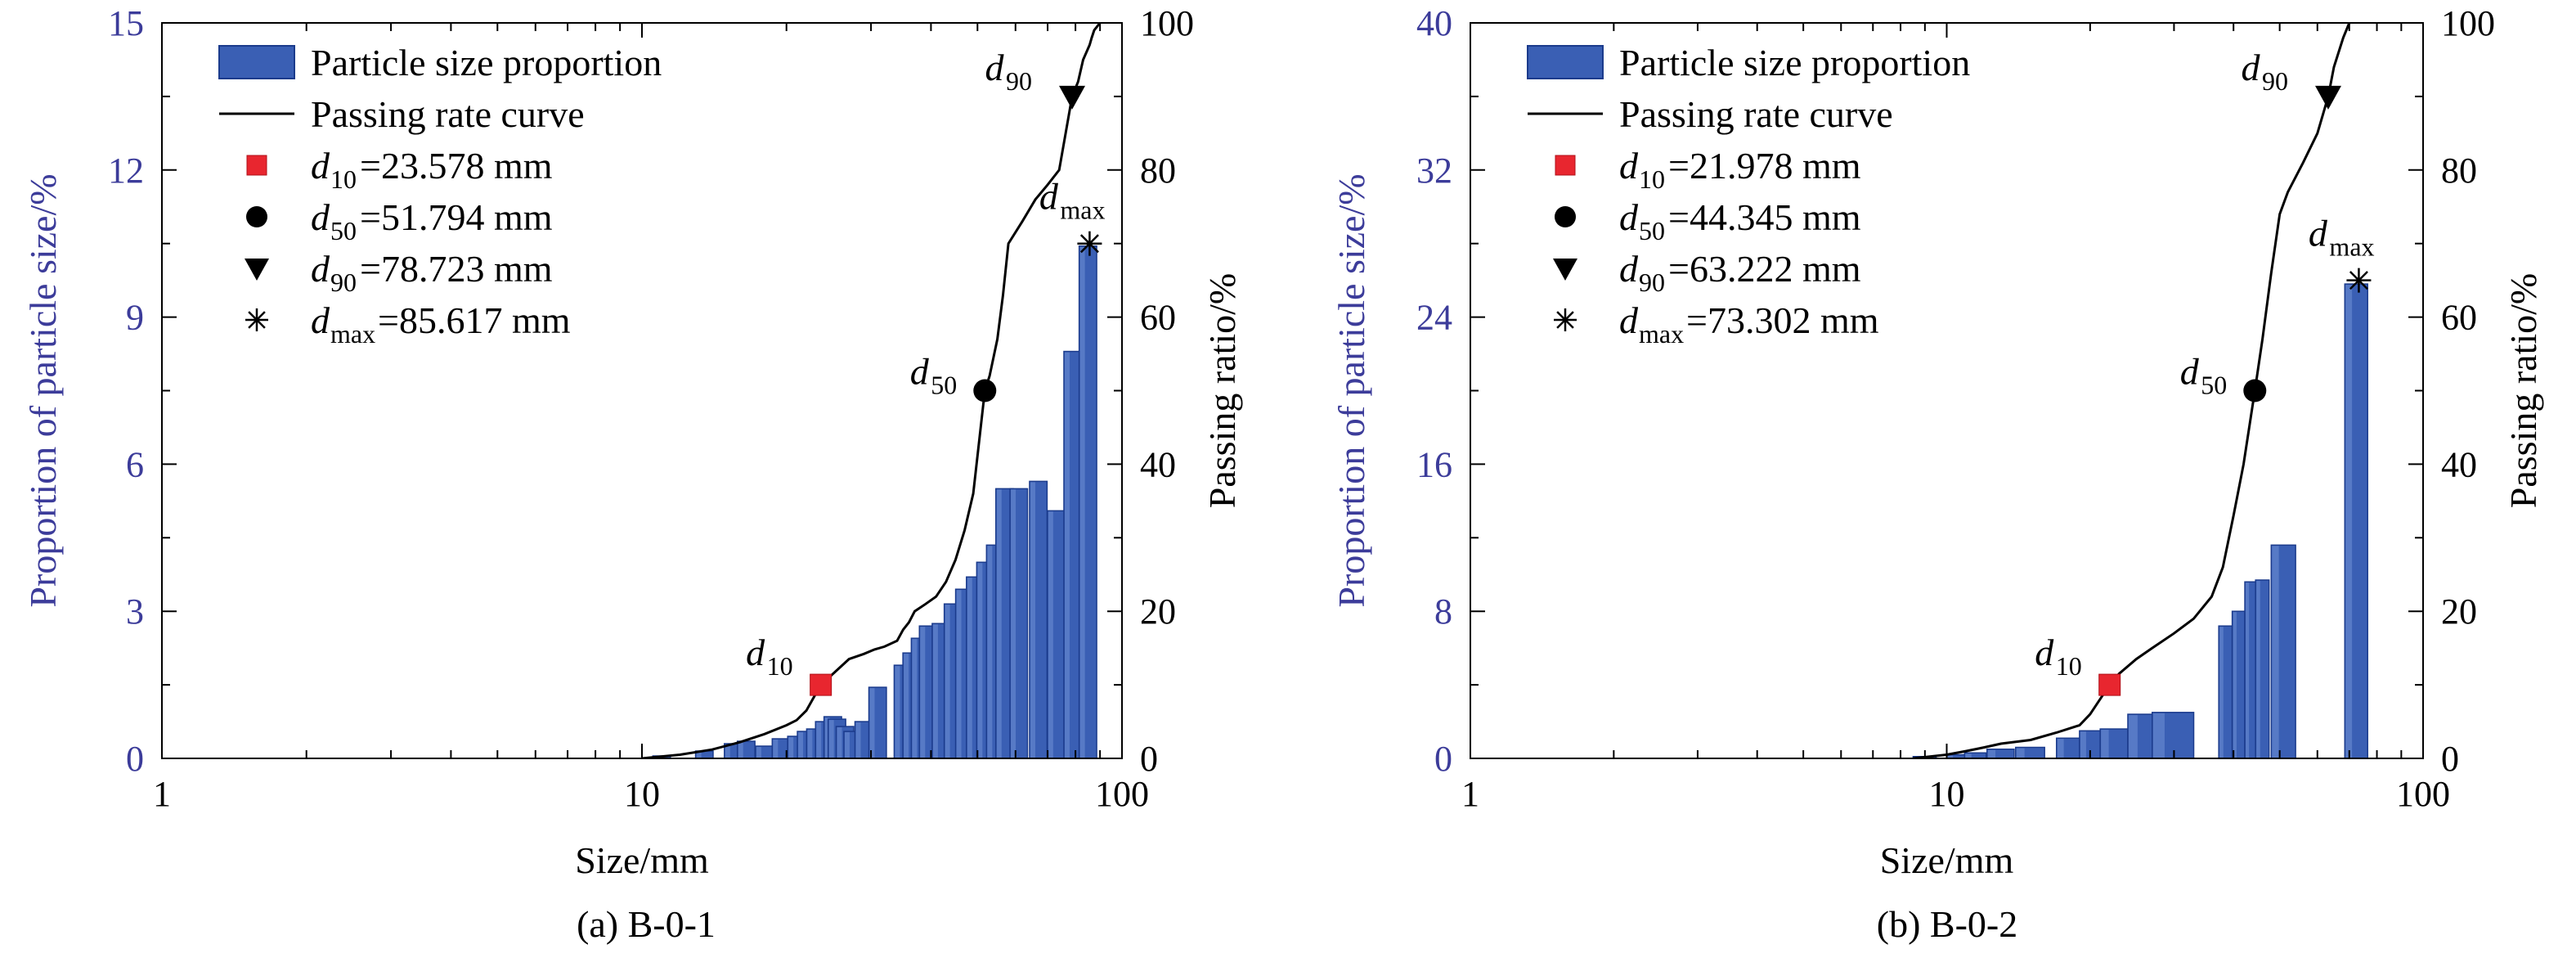 This screenshot has width=2576, height=958. What do you see at coordinates (135, 464) in the screenshot?
I see `y-left-tick-label: 6` at bounding box center [135, 464].